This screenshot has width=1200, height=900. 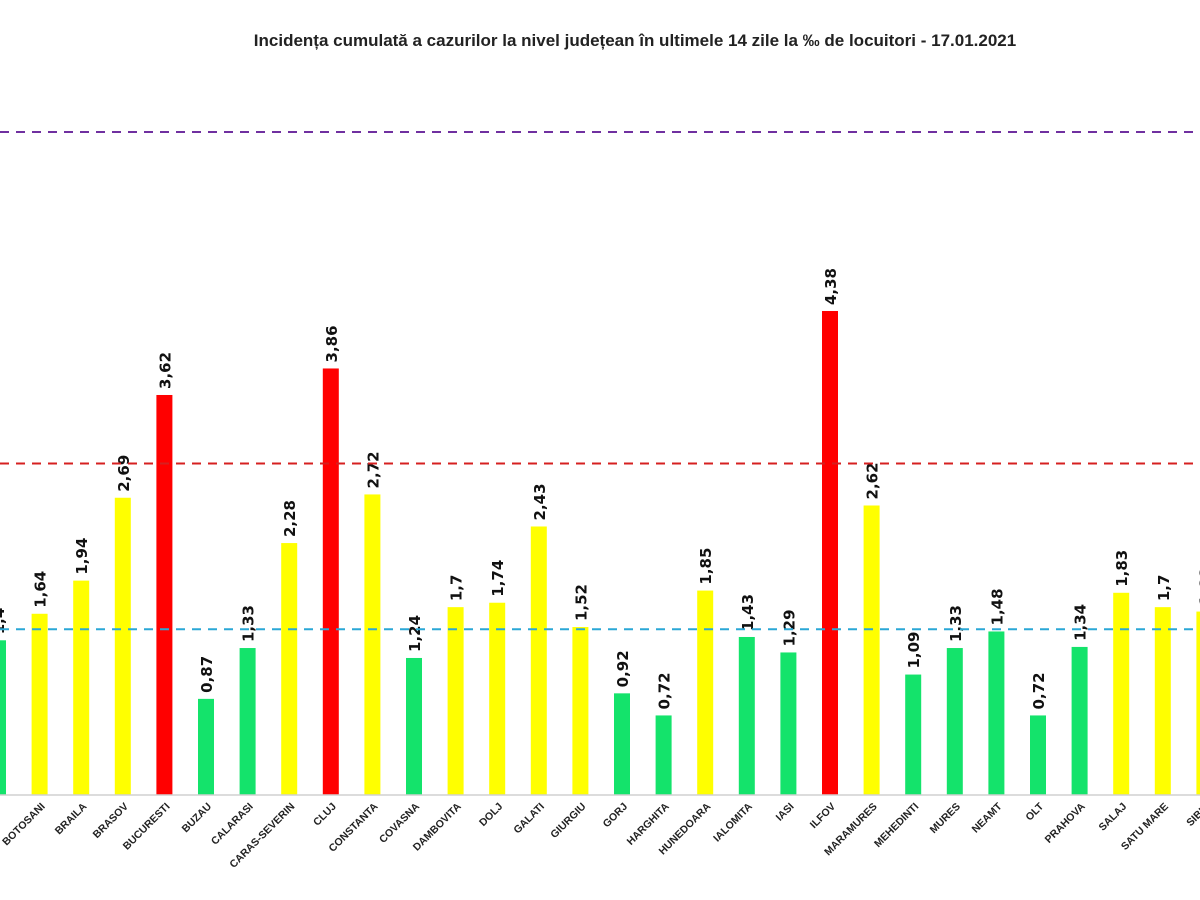 I want to click on value-label: 1,74, so click(x=498, y=578).